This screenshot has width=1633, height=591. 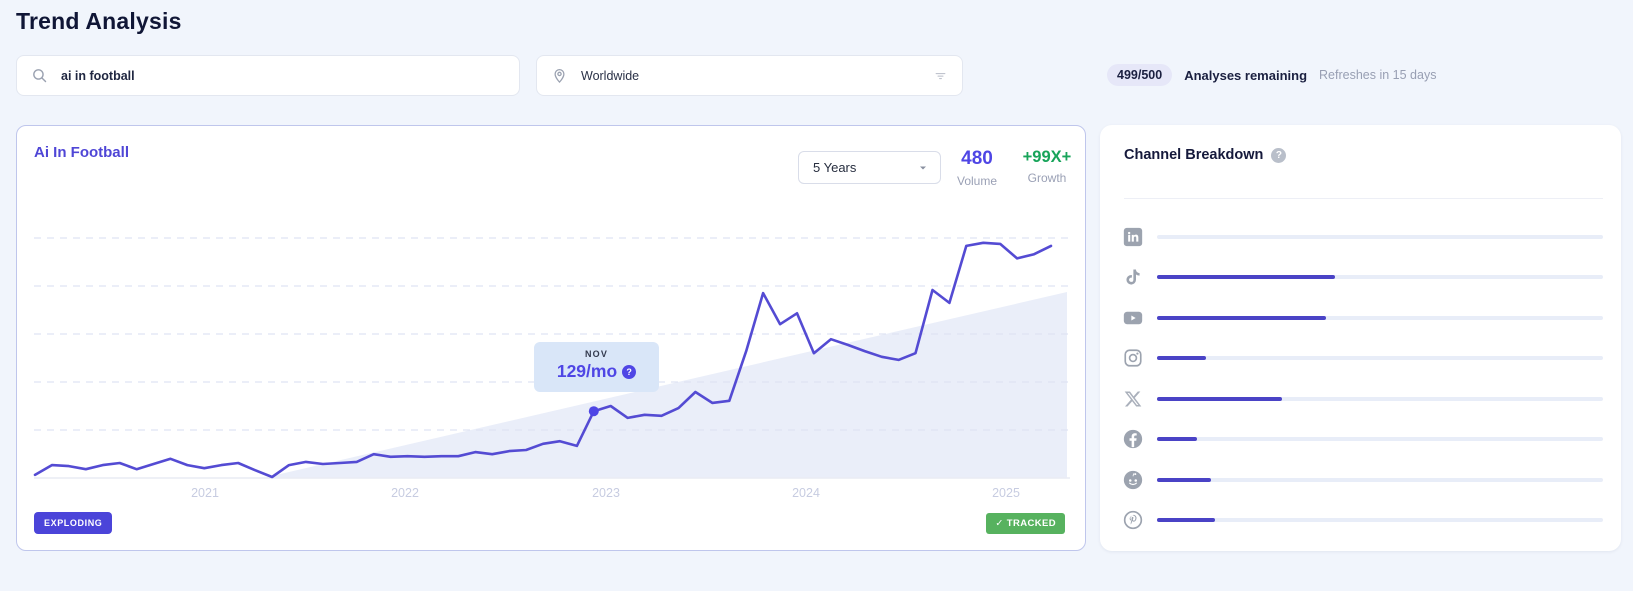 I want to click on channel-breakdown-title: Channel Breakdown, so click(x=1194, y=155).